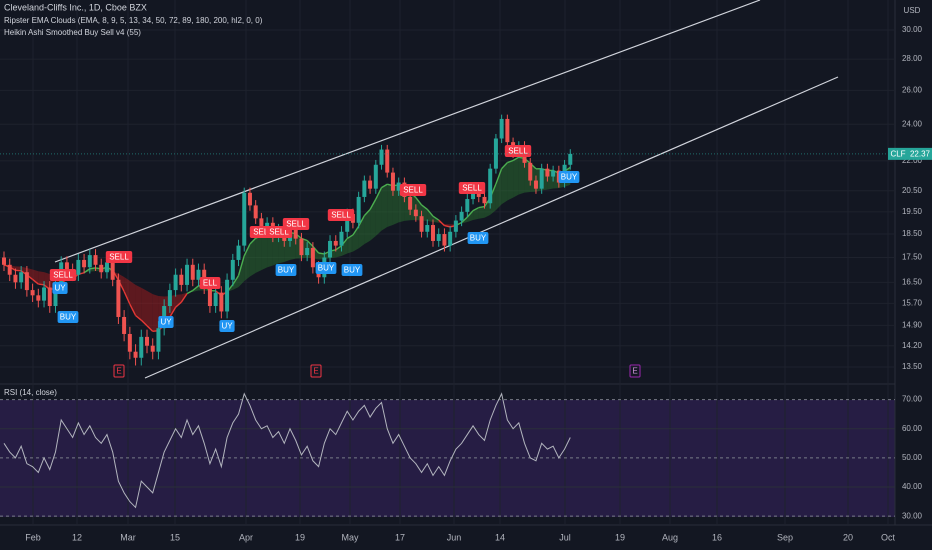 The image size is (932, 550). I want to click on rsi-line, so click(287, 450).